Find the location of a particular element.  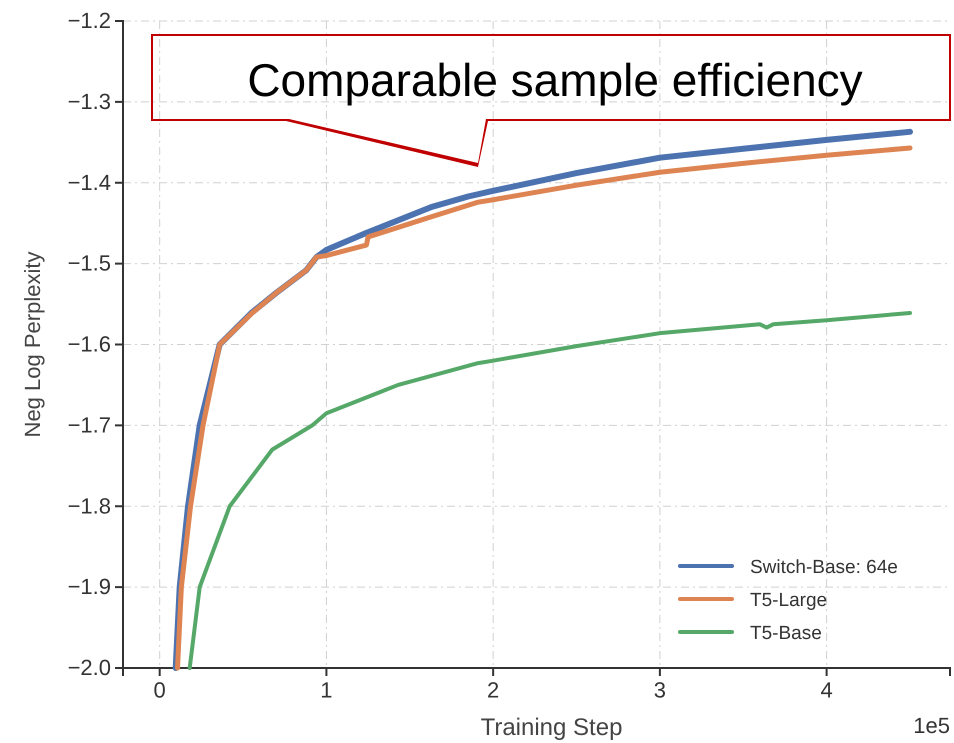

x-axis-title: Training Step is located at coordinates (551, 727).